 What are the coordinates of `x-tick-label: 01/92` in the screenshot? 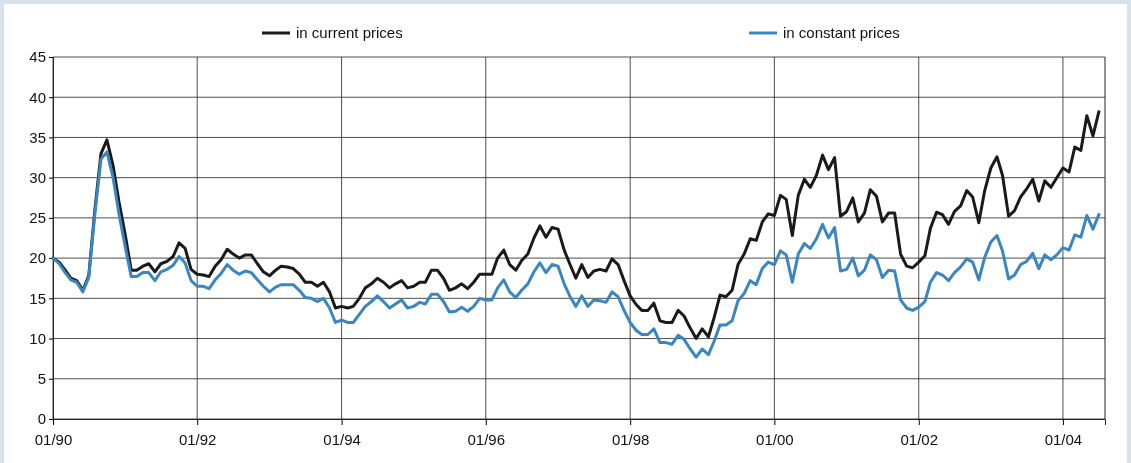 It's located at (197, 439).